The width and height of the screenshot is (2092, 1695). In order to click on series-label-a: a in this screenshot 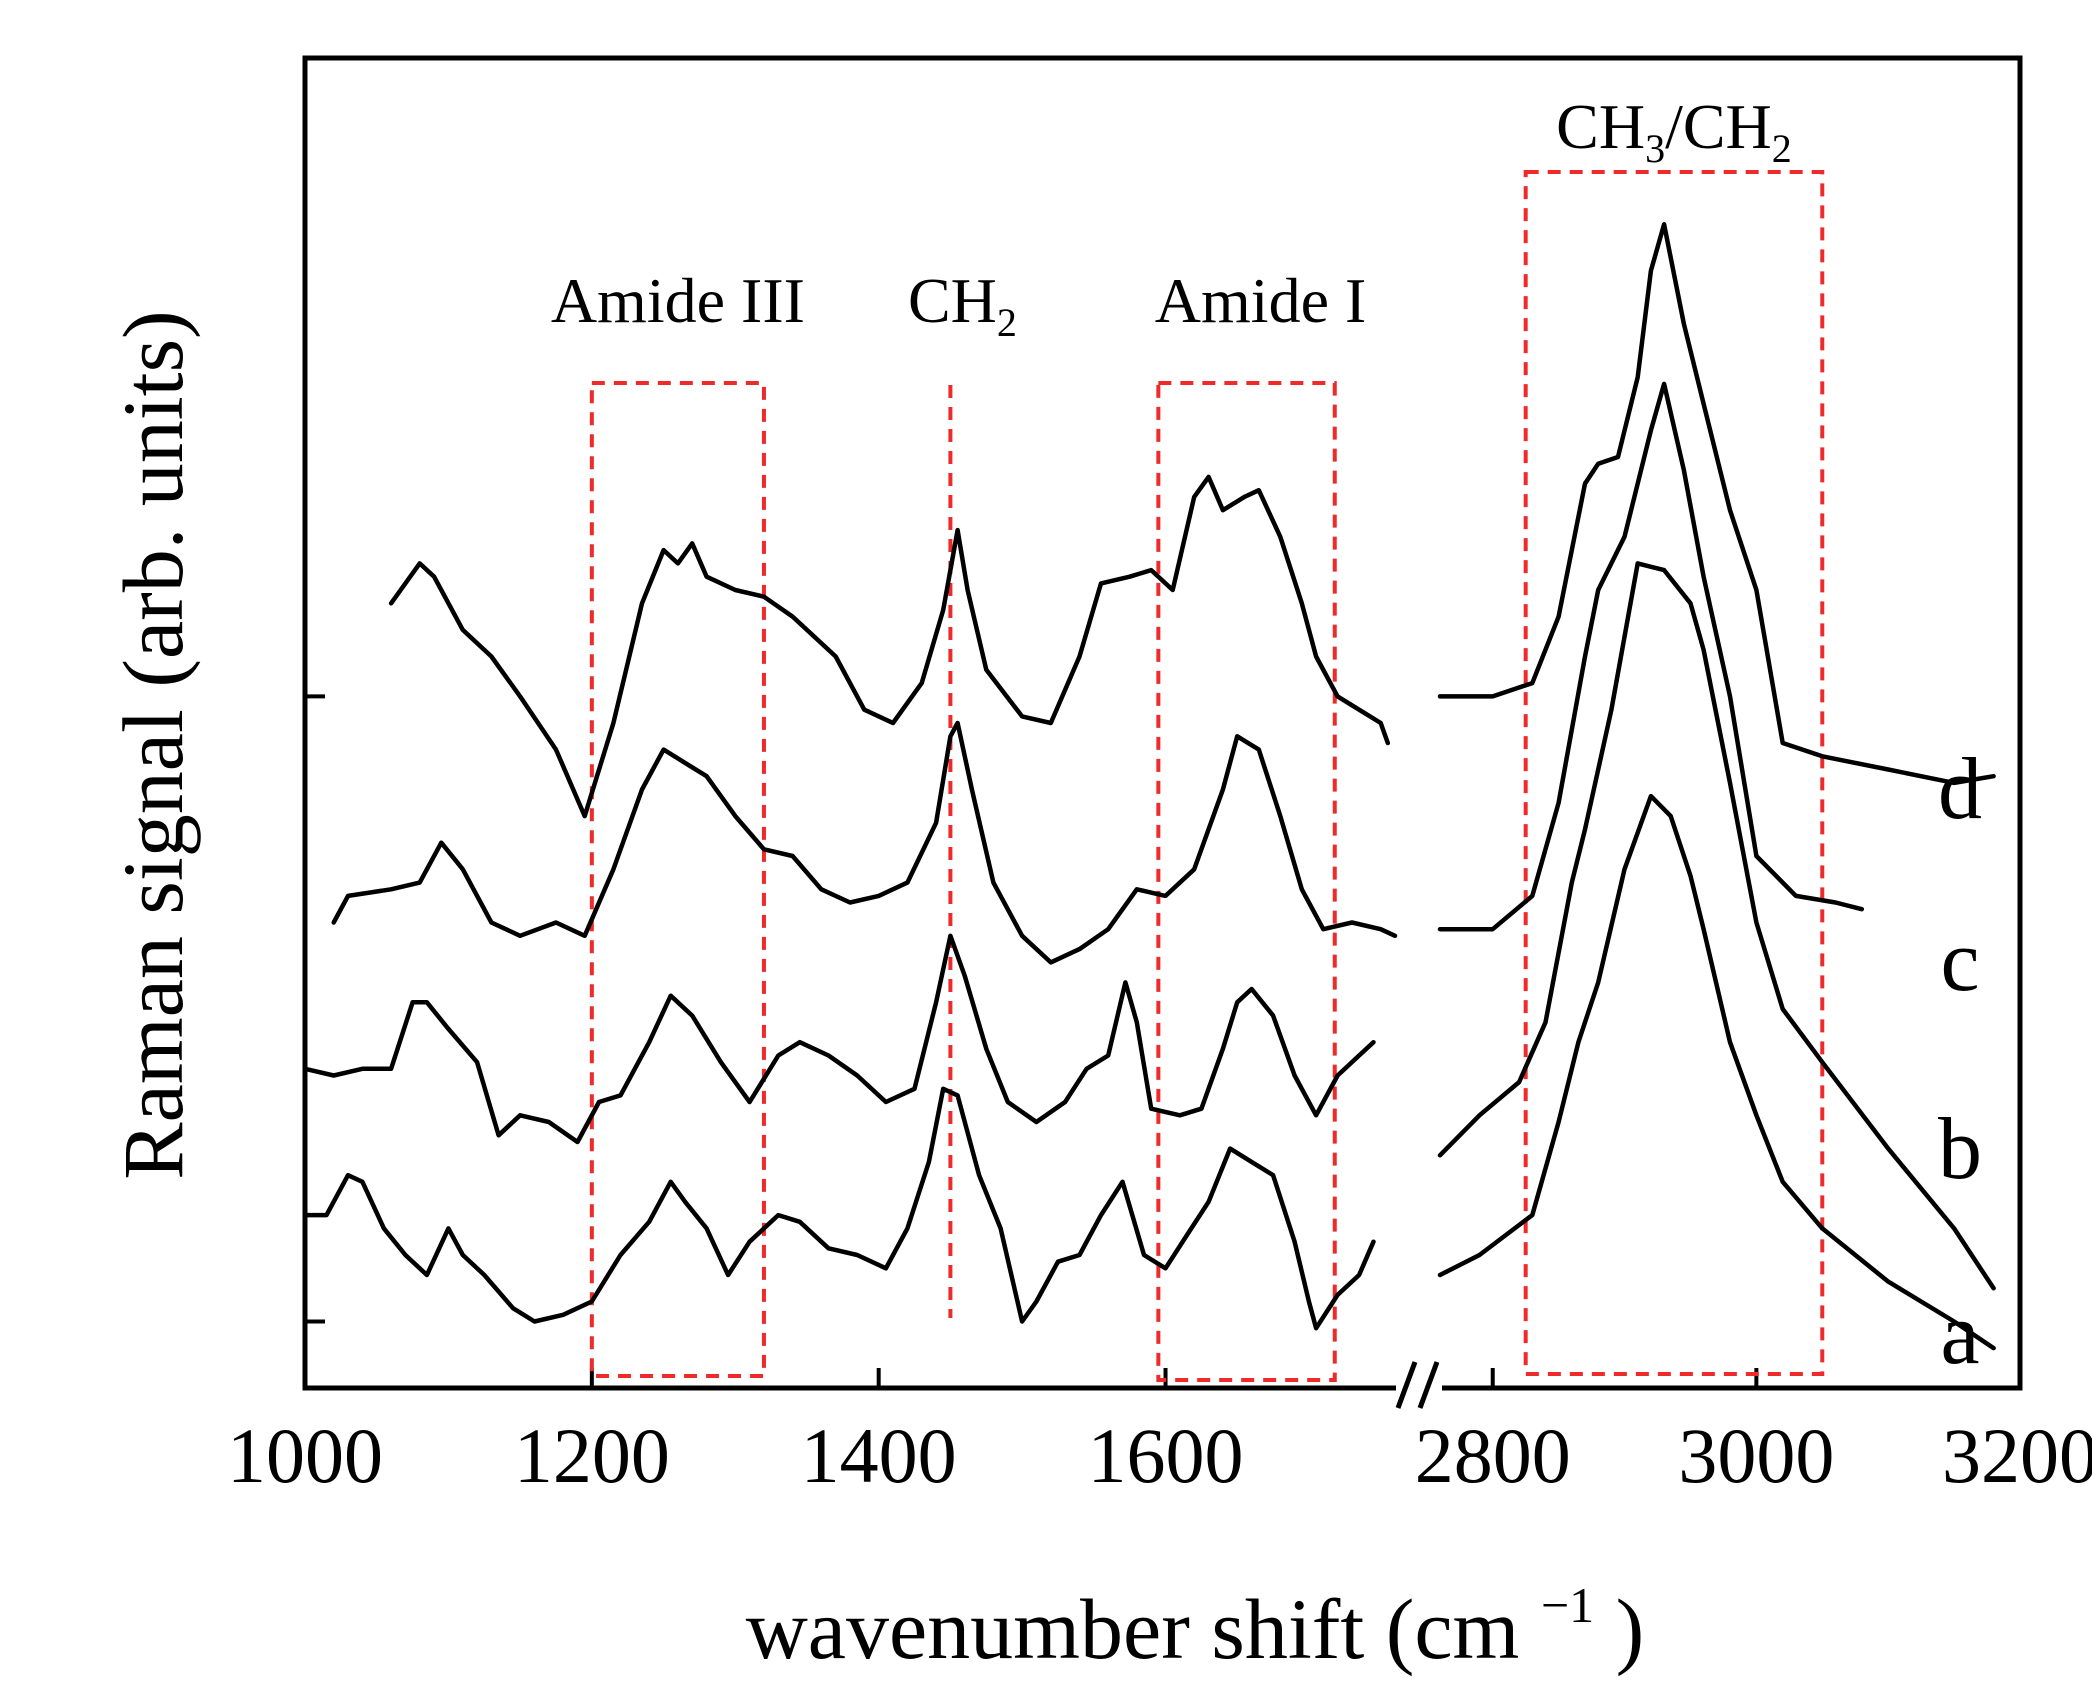, I will do `click(1959, 1334)`.